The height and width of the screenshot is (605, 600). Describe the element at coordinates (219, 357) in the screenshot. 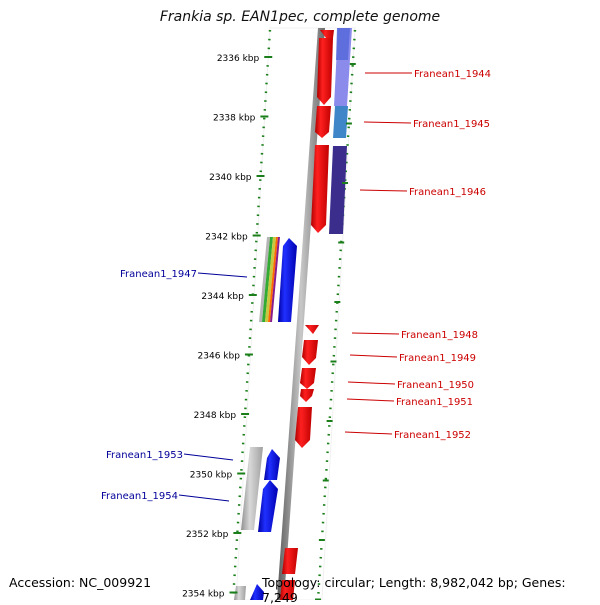

I see `ruler-tick-label: 2346 kbp` at that location.